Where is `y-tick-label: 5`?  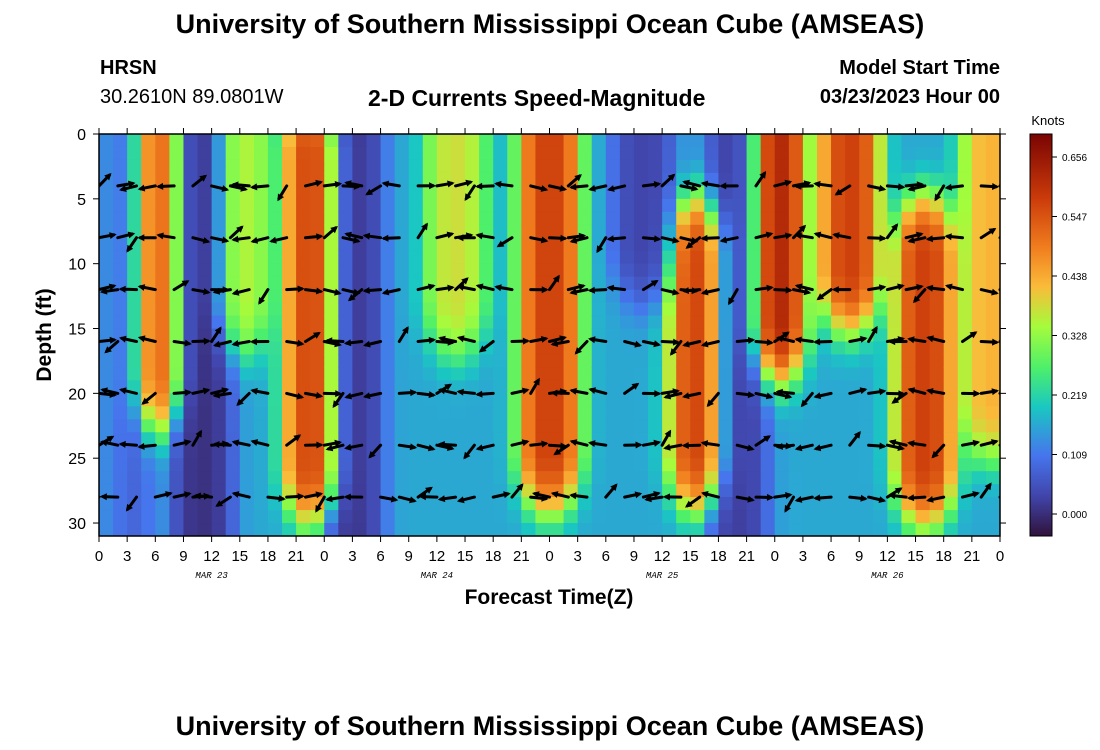
y-tick-label: 5 is located at coordinates (81, 200).